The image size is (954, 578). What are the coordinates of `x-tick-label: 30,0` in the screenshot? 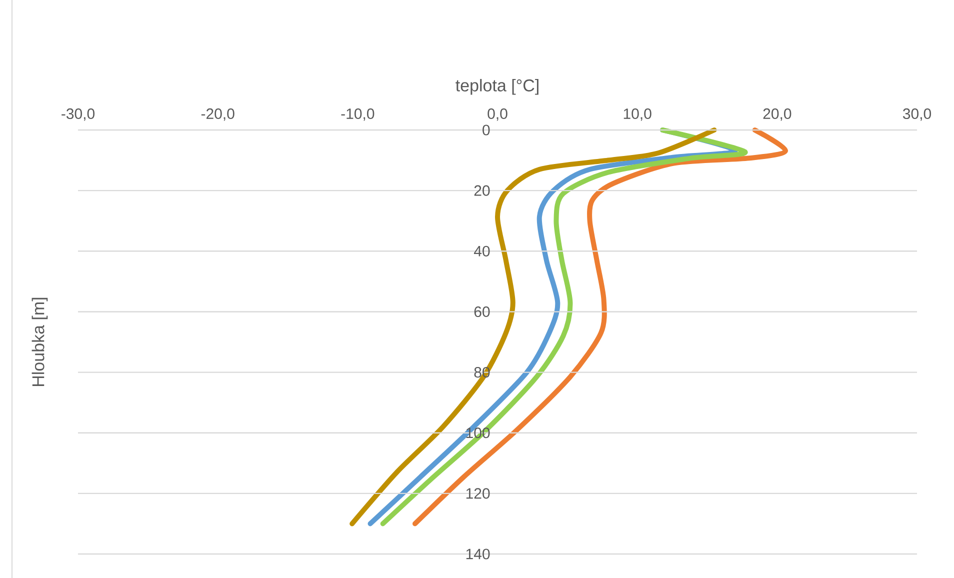 It's located at (917, 114).